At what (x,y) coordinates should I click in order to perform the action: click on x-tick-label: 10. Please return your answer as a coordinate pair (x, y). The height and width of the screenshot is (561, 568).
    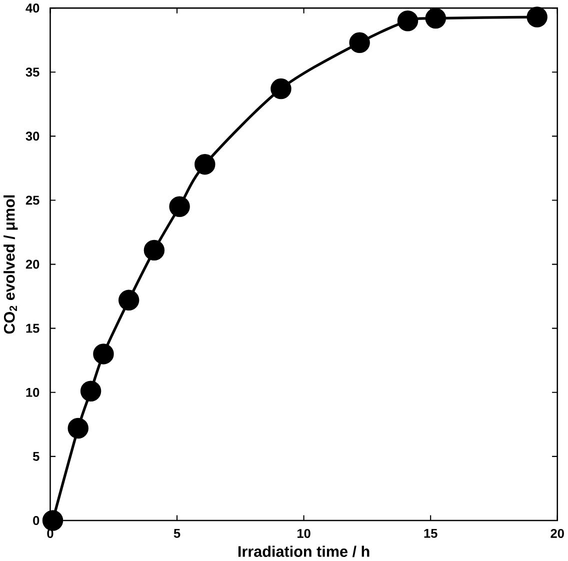
    Looking at the image, I should click on (304, 533).